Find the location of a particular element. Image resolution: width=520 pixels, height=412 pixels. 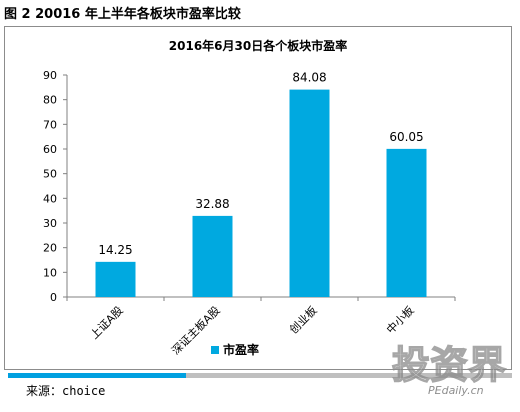

legend-label: 市盈率 is located at coordinates (241, 349).